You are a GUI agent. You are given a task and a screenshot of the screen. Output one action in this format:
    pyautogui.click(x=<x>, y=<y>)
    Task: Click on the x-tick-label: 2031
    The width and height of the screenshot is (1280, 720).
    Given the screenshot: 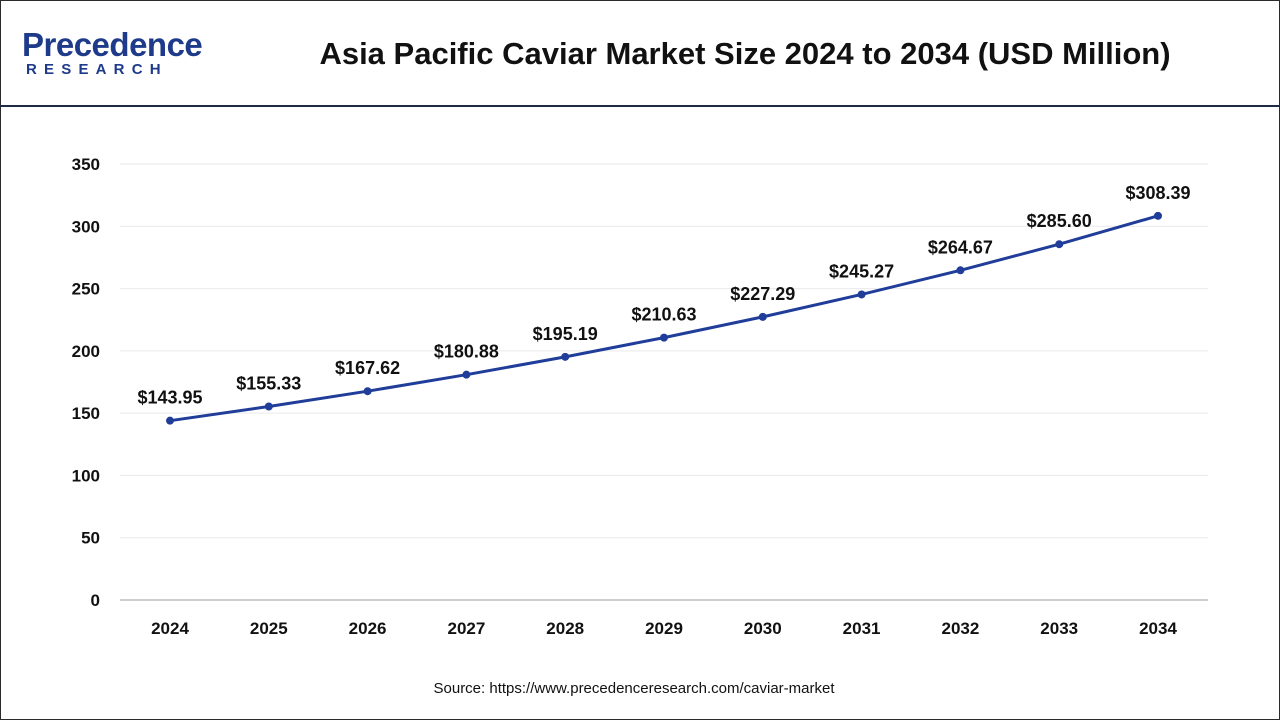 What is the action you would take?
    pyautogui.click(x=862, y=628)
    